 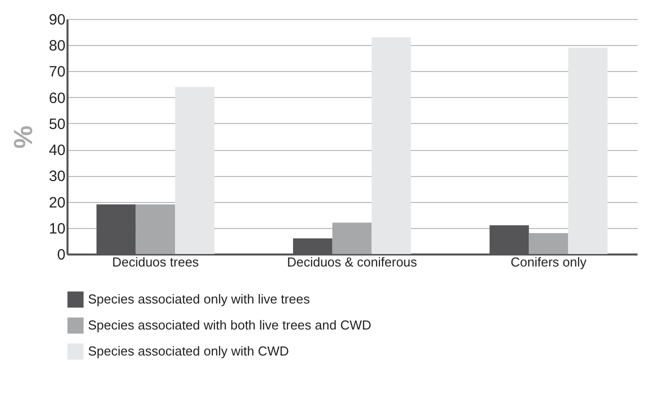 I want to click on y-tick-label: 70, so click(x=57, y=72).